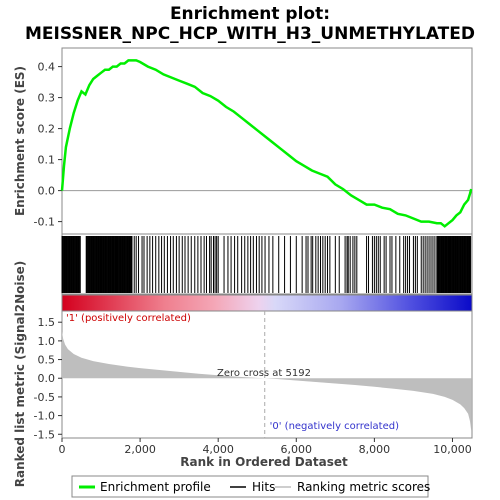 Image resolution: width=500 pixels, height=500 pixels. What do you see at coordinates (44, 434) in the screenshot?
I see `metric-tick-label: -1.5` at bounding box center [44, 434].